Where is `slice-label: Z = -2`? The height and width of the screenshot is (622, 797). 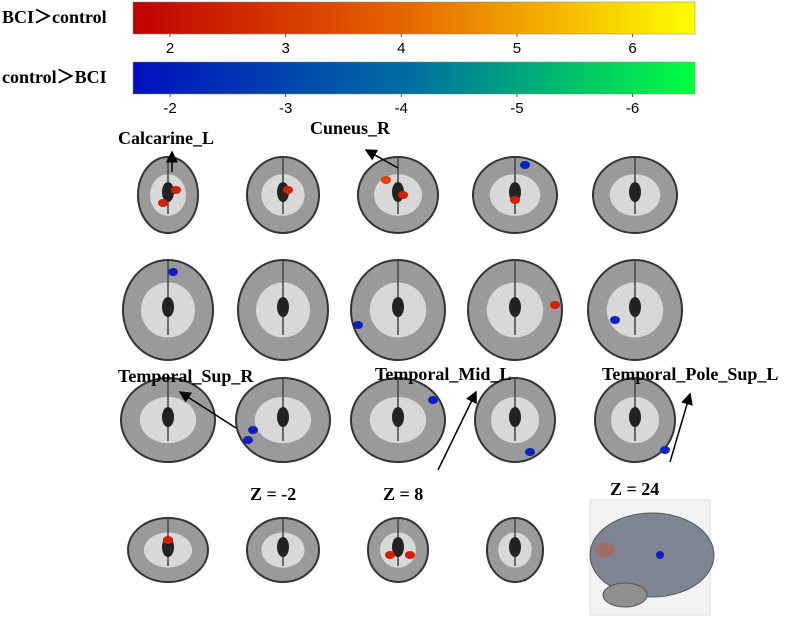 slice-label: Z = -2 is located at coordinates (273, 494).